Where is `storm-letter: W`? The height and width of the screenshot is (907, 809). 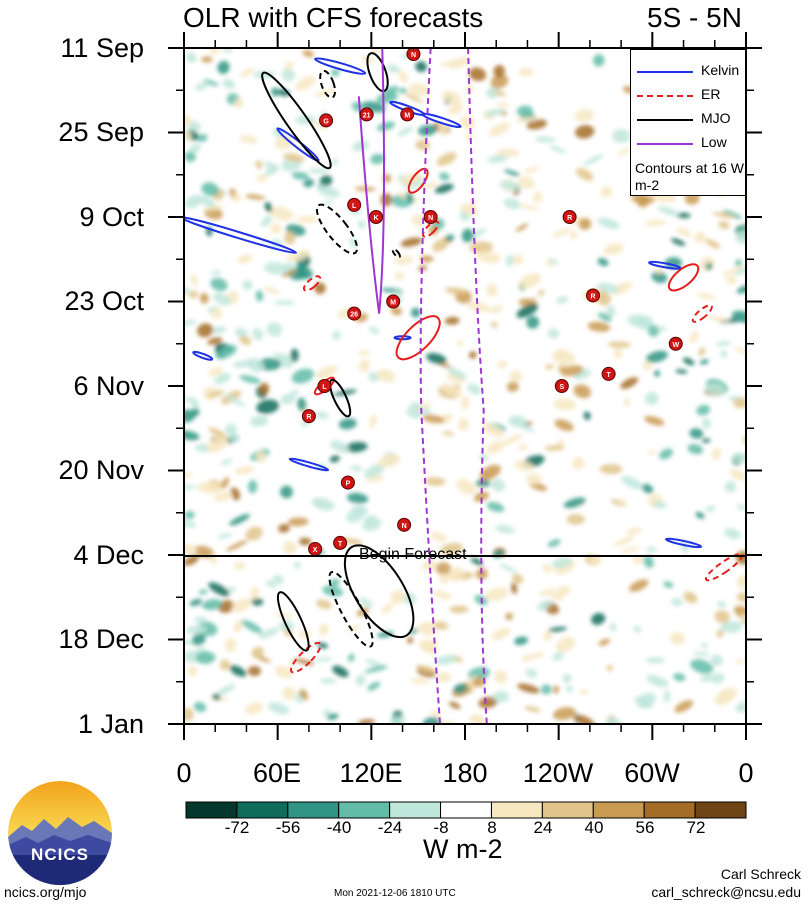
storm-letter: W is located at coordinates (675, 345).